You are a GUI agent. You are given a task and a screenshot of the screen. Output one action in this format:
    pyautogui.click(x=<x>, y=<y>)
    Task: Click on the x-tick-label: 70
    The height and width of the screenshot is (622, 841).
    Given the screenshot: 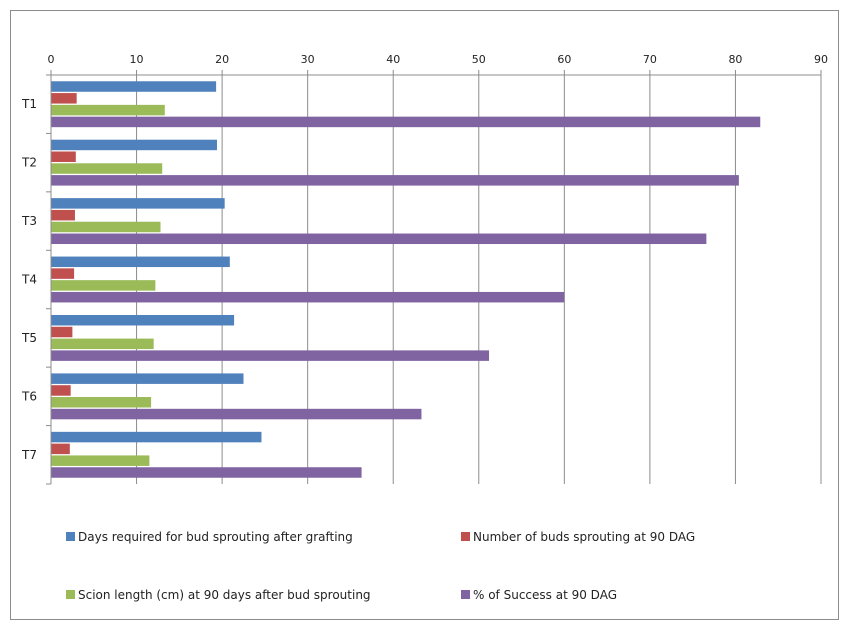 What is the action you would take?
    pyautogui.click(x=650, y=59)
    